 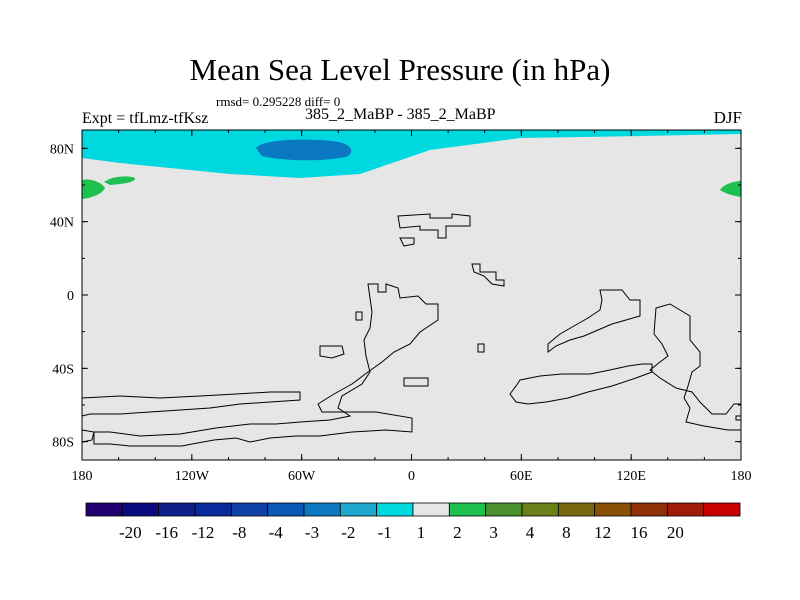 What do you see at coordinates (385, 532) in the screenshot?
I see `colorbar-label: -1` at bounding box center [385, 532].